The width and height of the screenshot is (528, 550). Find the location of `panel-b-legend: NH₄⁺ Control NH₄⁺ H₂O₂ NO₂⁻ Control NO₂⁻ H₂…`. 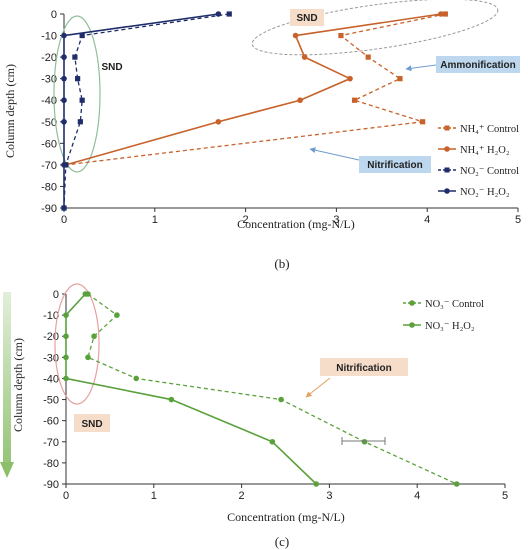

panel-b-legend: NH₄⁺ Control NH₄⁺ H₂O₂ NO₂⁻ Control NO₂⁻ H₂… is located at coordinates (478, 161).